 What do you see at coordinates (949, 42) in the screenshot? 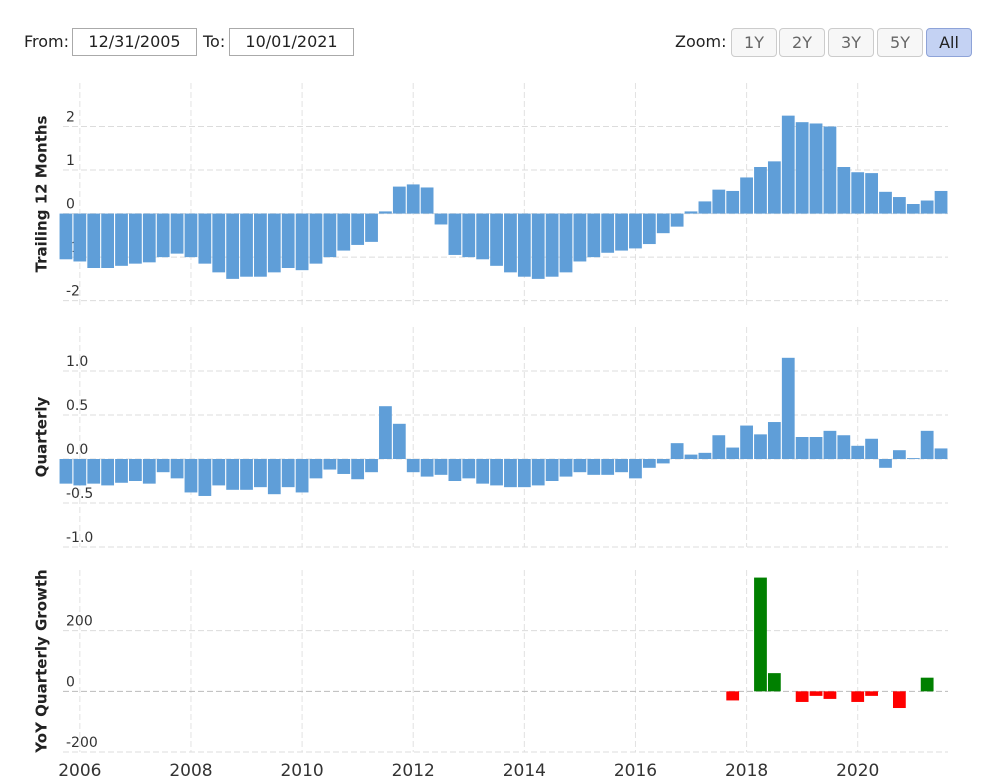
I see `zoom-button: All` at bounding box center [949, 42].